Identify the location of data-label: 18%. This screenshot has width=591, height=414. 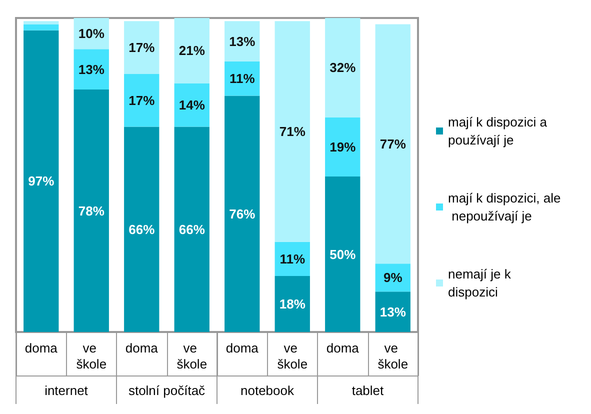
(292, 304).